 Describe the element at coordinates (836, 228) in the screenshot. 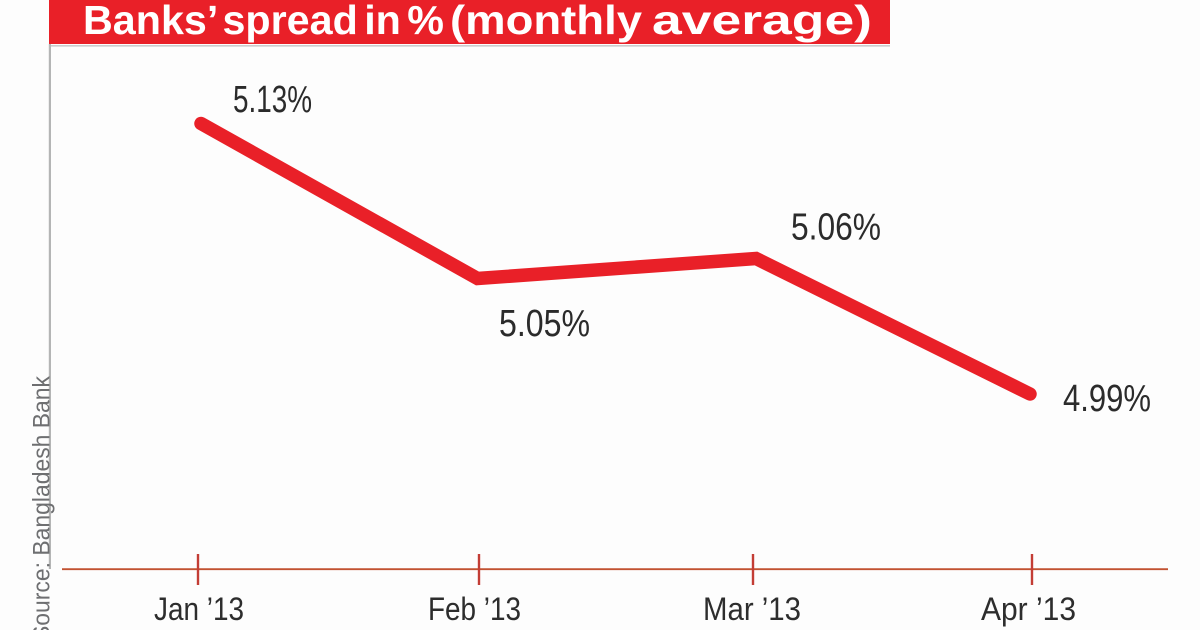

I see `svg-text: 5.06%` at that location.